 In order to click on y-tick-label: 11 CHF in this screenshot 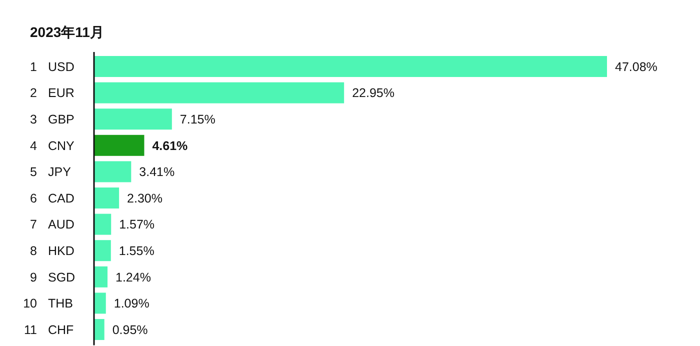, I will do `click(49, 329)`.